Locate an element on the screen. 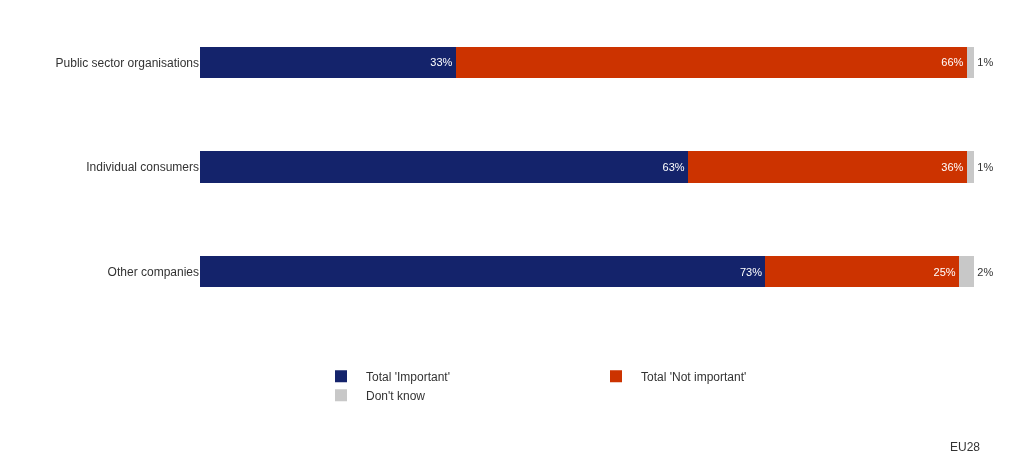 The height and width of the screenshot is (454, 1032). data-label: 66% is located at coordinates (952, 62).